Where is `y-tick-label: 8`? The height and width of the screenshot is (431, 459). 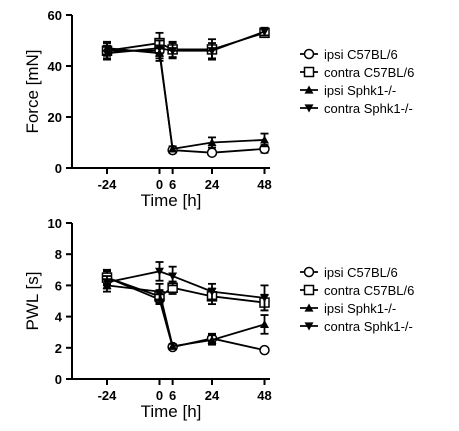 y-tick-label: 8 is located at coordinates (58, 254).